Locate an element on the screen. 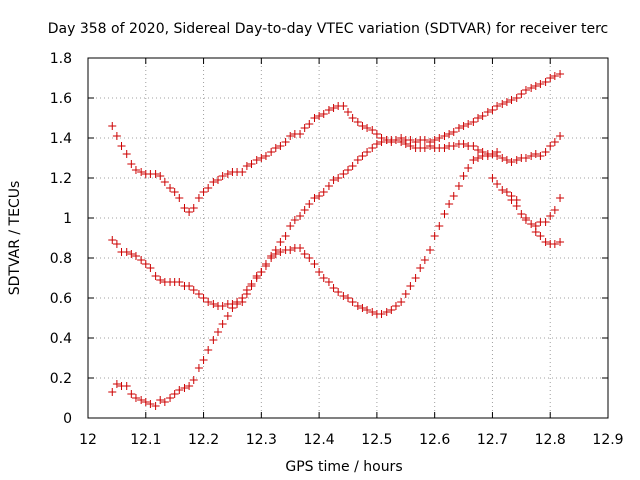  y-tick-label: 1.6 is located at coordinates (61, 99).